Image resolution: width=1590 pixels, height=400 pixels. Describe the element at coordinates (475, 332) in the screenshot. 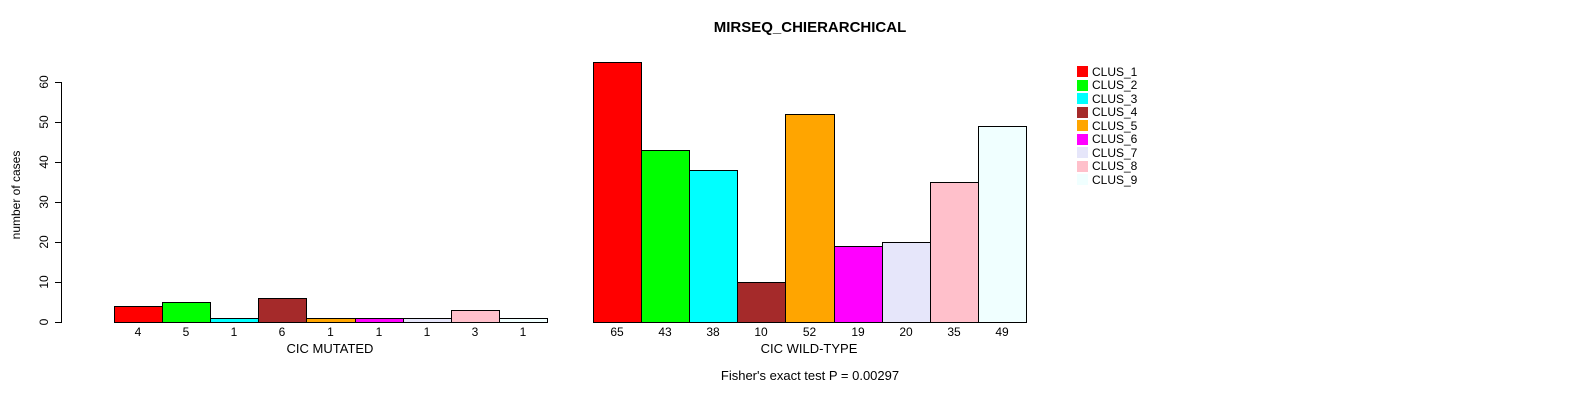

I see `bar-value-label: 3` at that location.